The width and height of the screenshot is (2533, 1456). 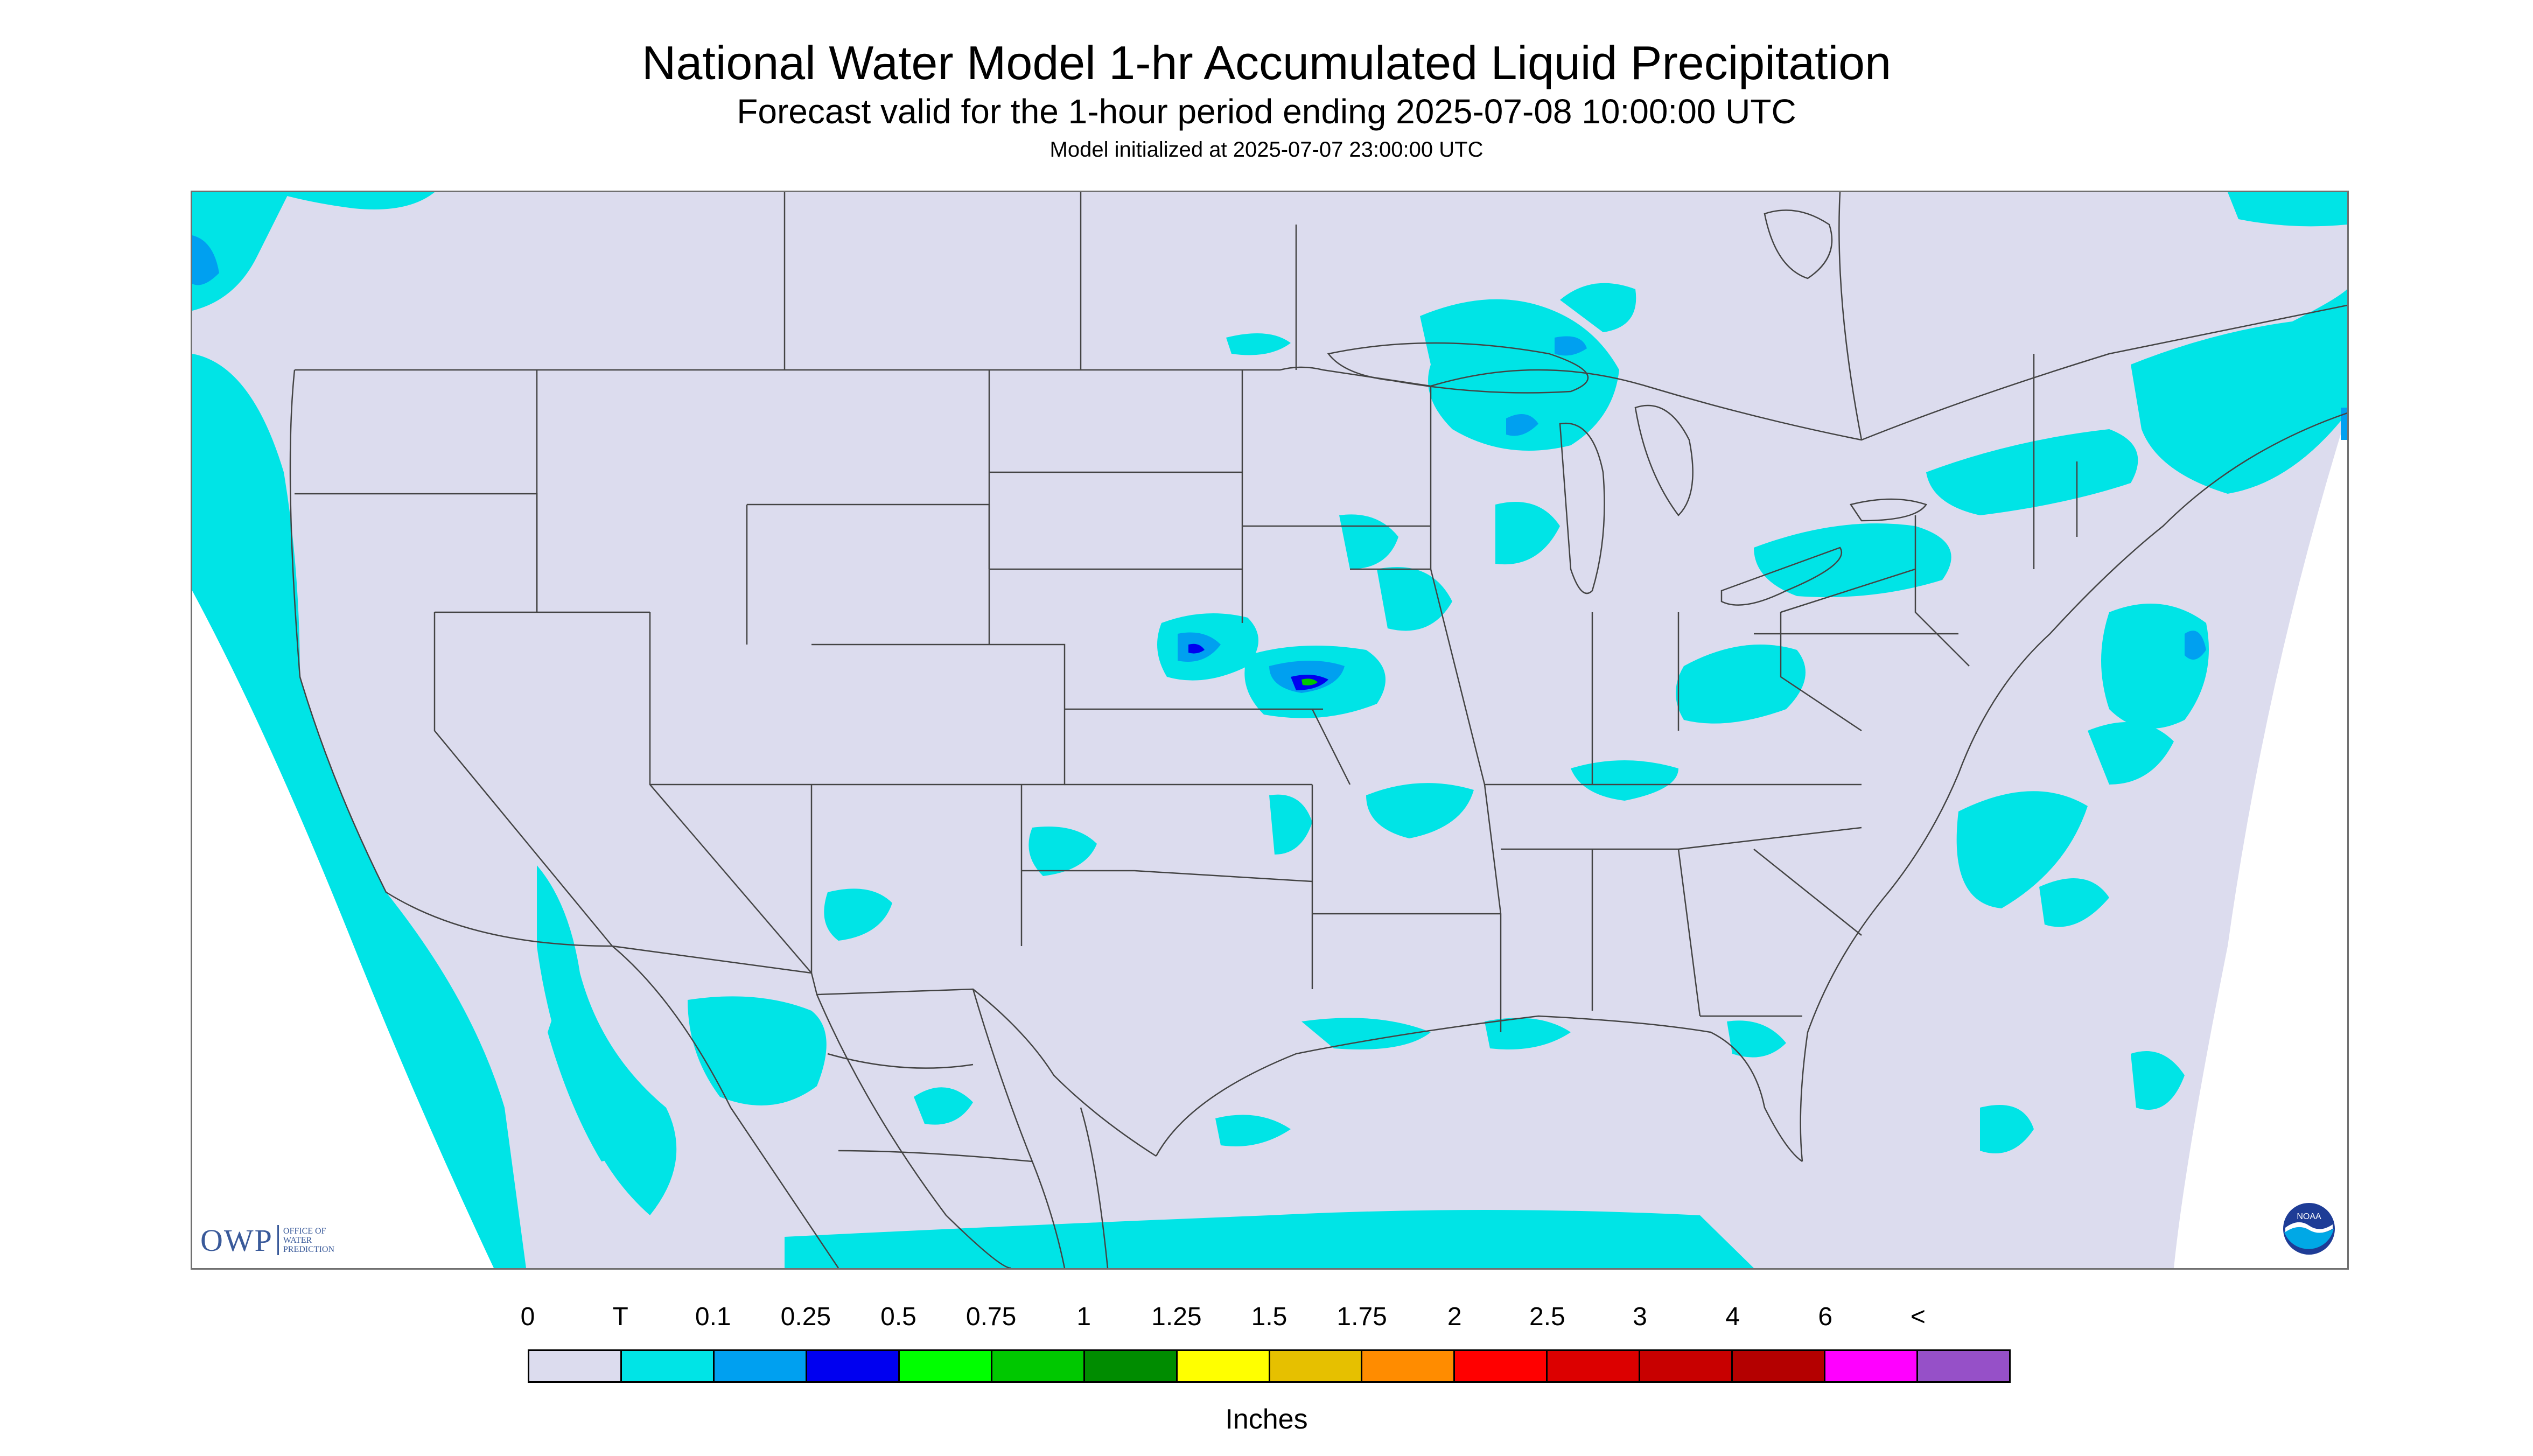 I want to click on legend-tick-label: 1.5, so click(x=1269, y=1317).